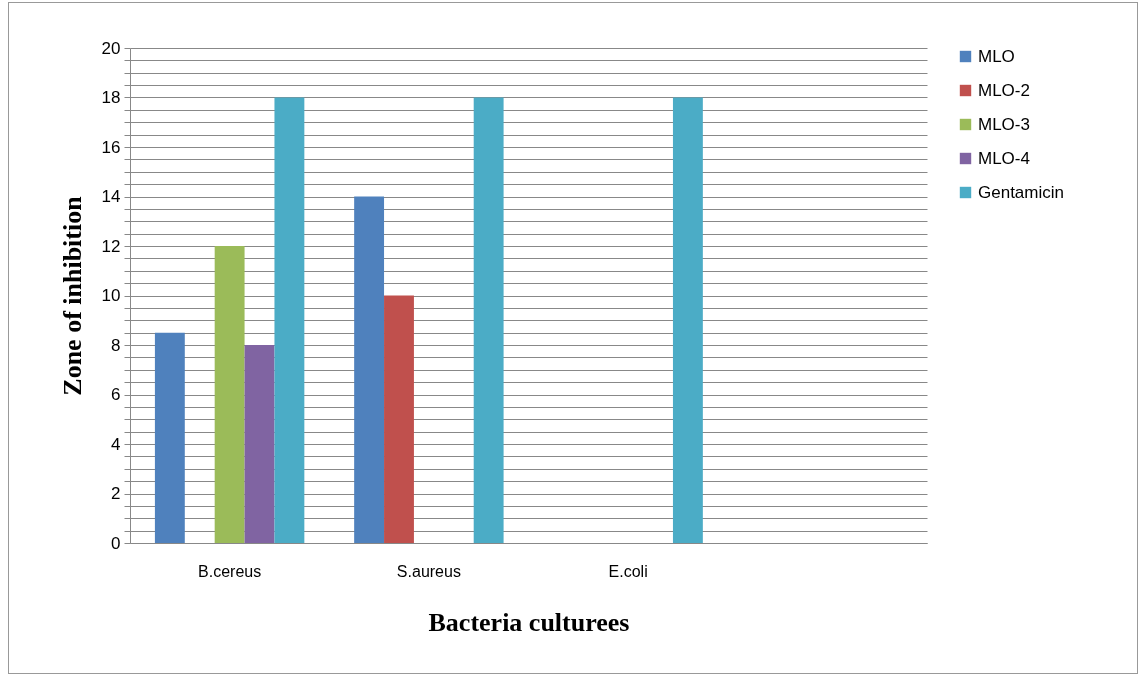 The height and width of the screenshot is (679, 1147). What do you see at coordinates (111, 97) in the screenshot?
I see `y-tick-label: 18` at bounding box center [111, 97].